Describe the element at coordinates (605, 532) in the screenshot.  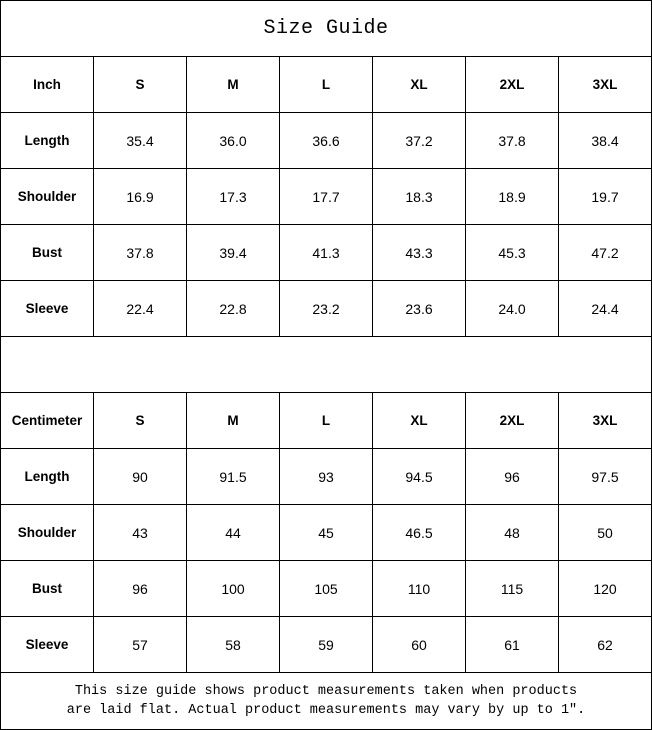
I see `measurement-cell: 50` at that location.